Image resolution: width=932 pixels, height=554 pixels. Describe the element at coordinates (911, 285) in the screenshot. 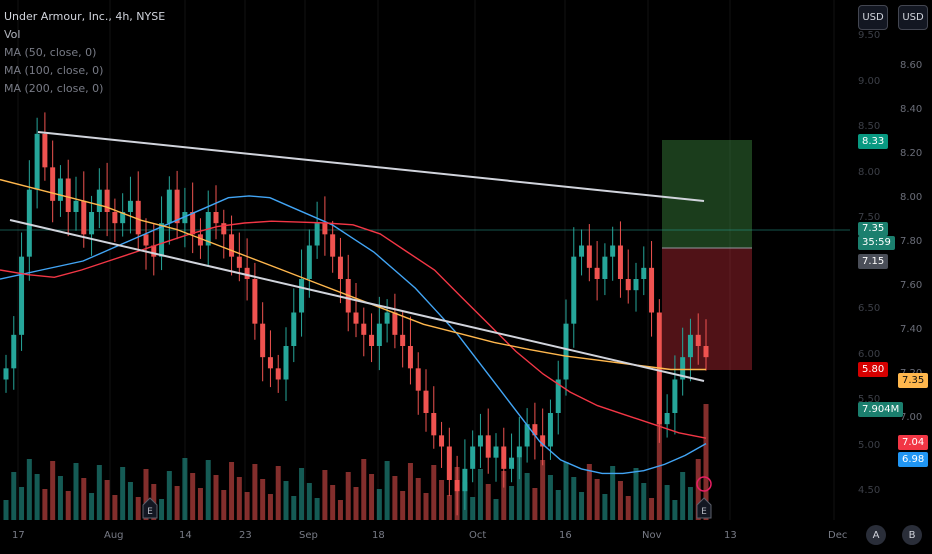

I see `price-tick-label: 7.60` at that location.